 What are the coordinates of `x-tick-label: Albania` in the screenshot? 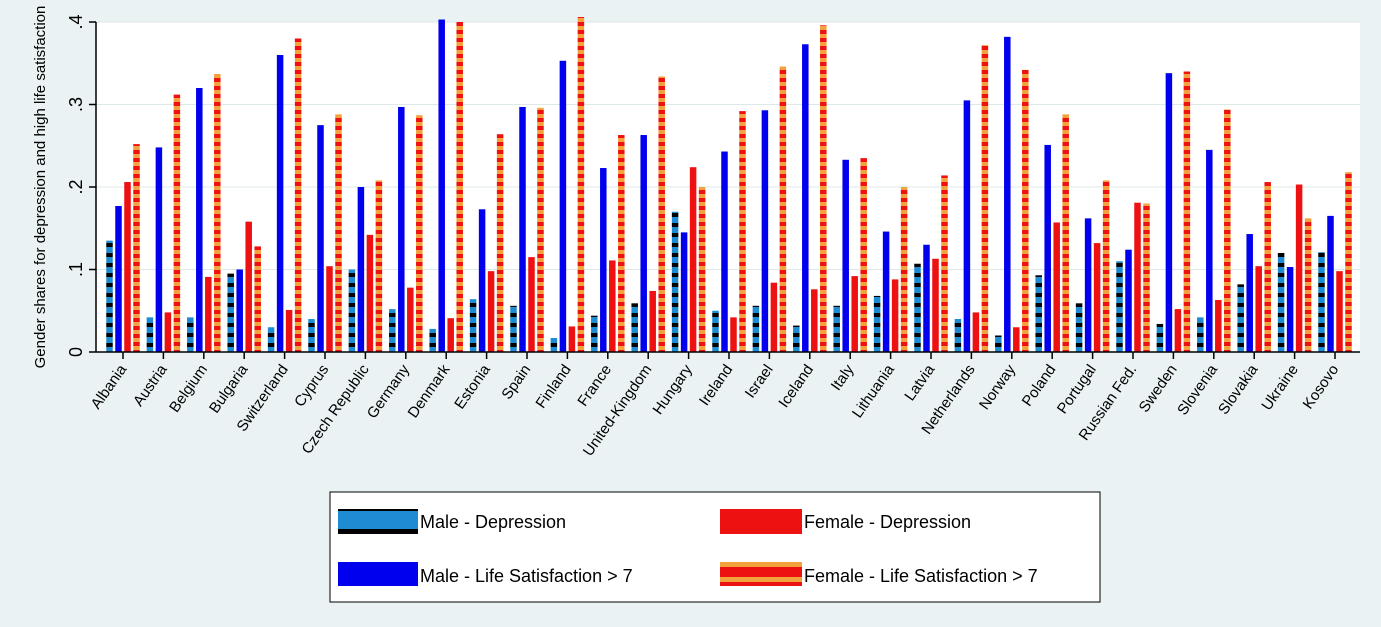 It's located at (109, 386).